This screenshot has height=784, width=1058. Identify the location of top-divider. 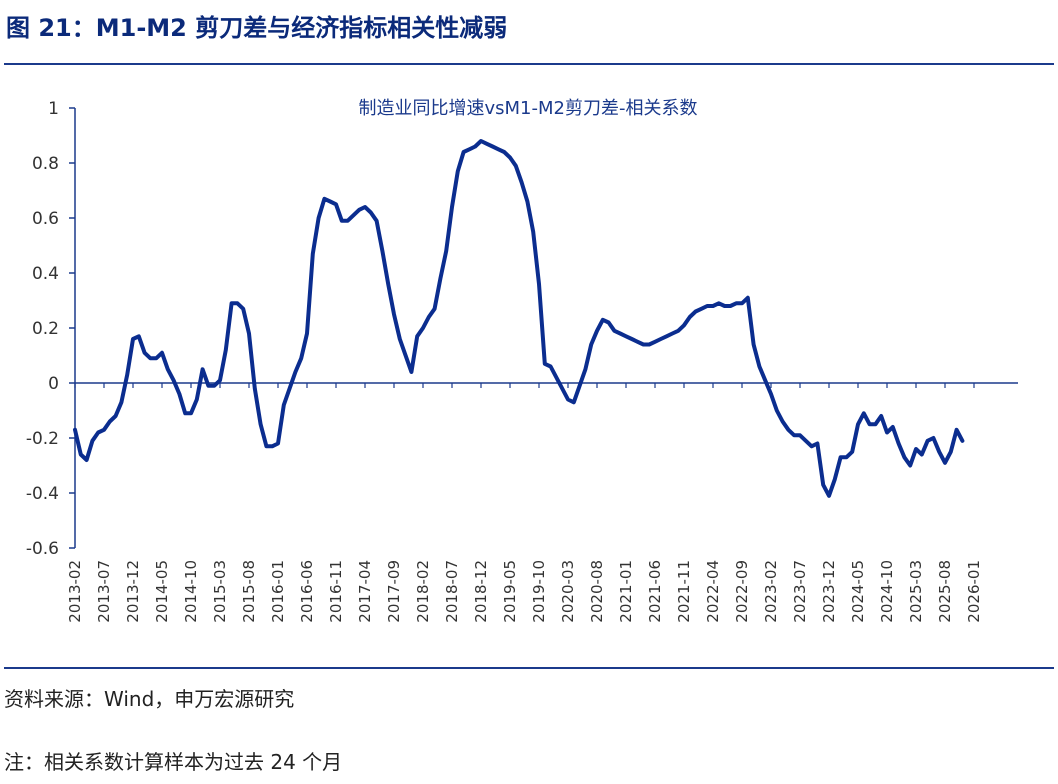
(529, 64).